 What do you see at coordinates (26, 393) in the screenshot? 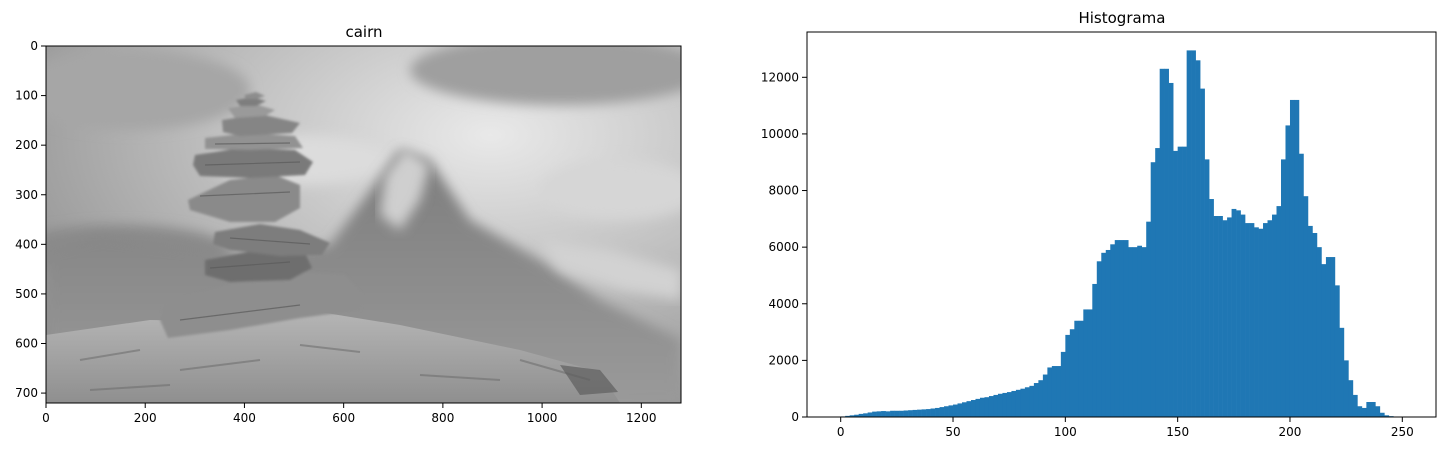
I see `image-y-tick-label: 700` at bounding box center [26, 393].